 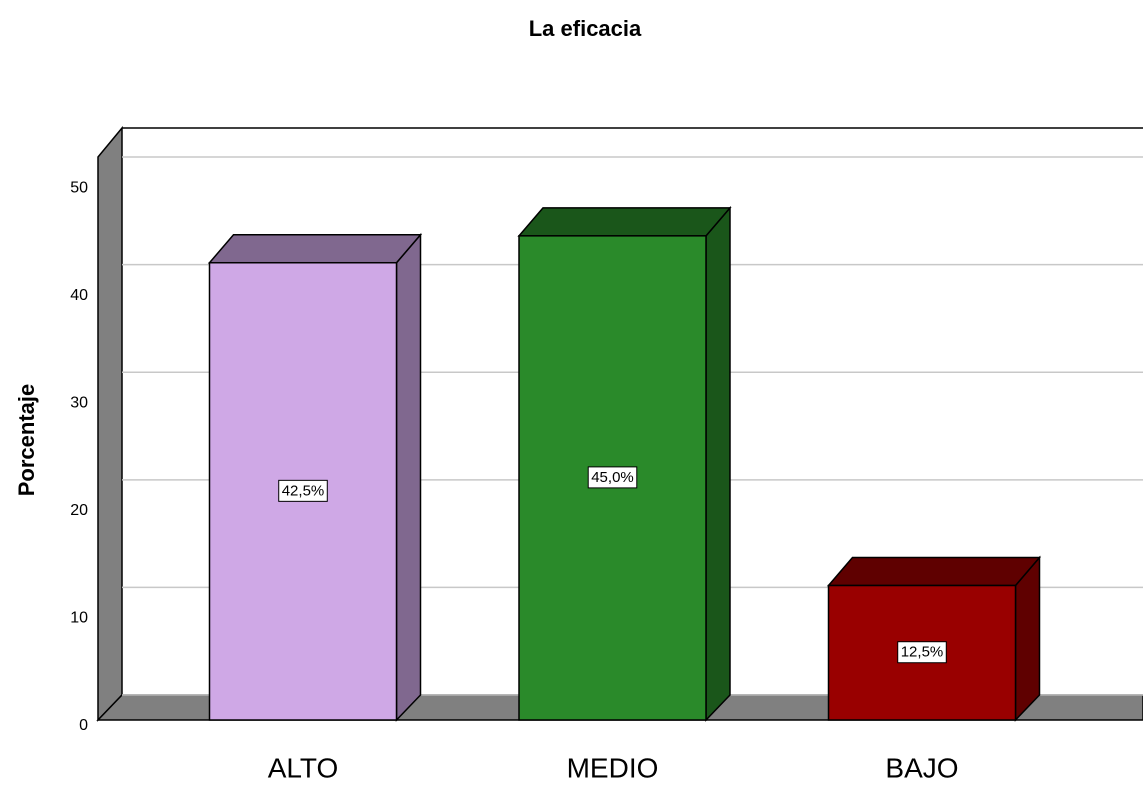 I want to click on data-label: 12,5%, so click(x=922, y=652).